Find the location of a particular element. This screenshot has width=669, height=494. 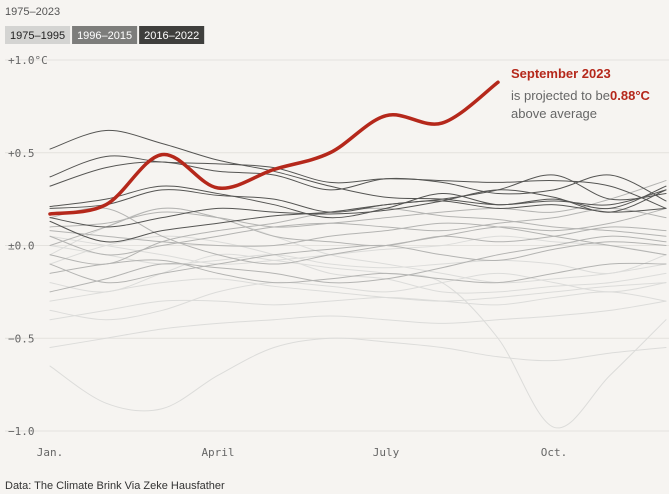

annotation-text: above average is located at coordinates (554, 113).